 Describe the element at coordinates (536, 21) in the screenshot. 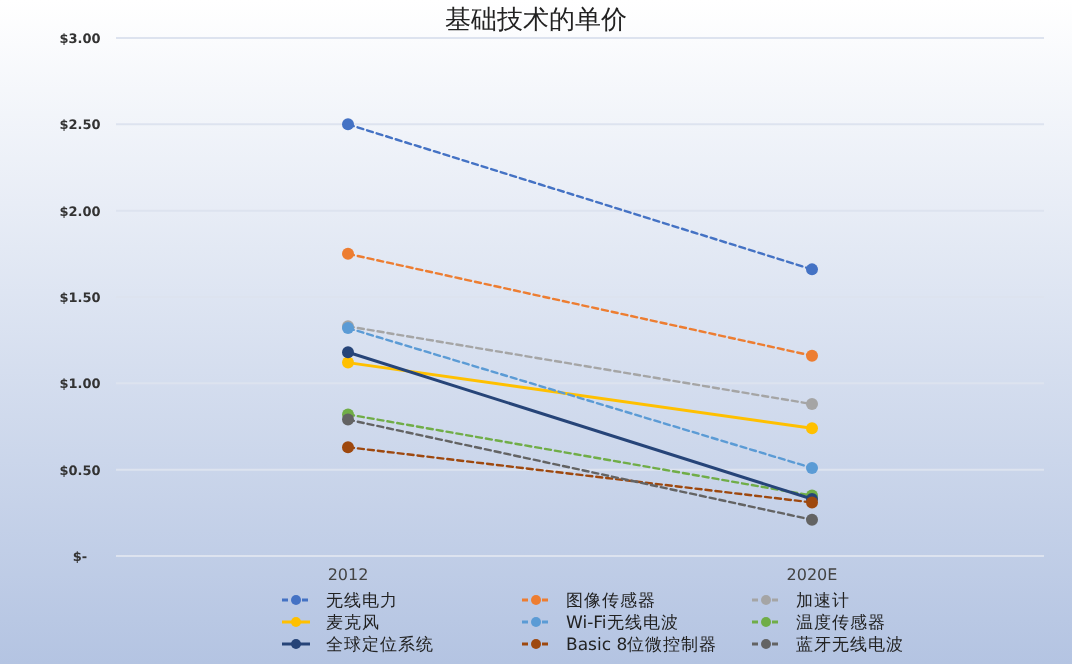

I see `chart-title: 基础技术的单价` at that location.